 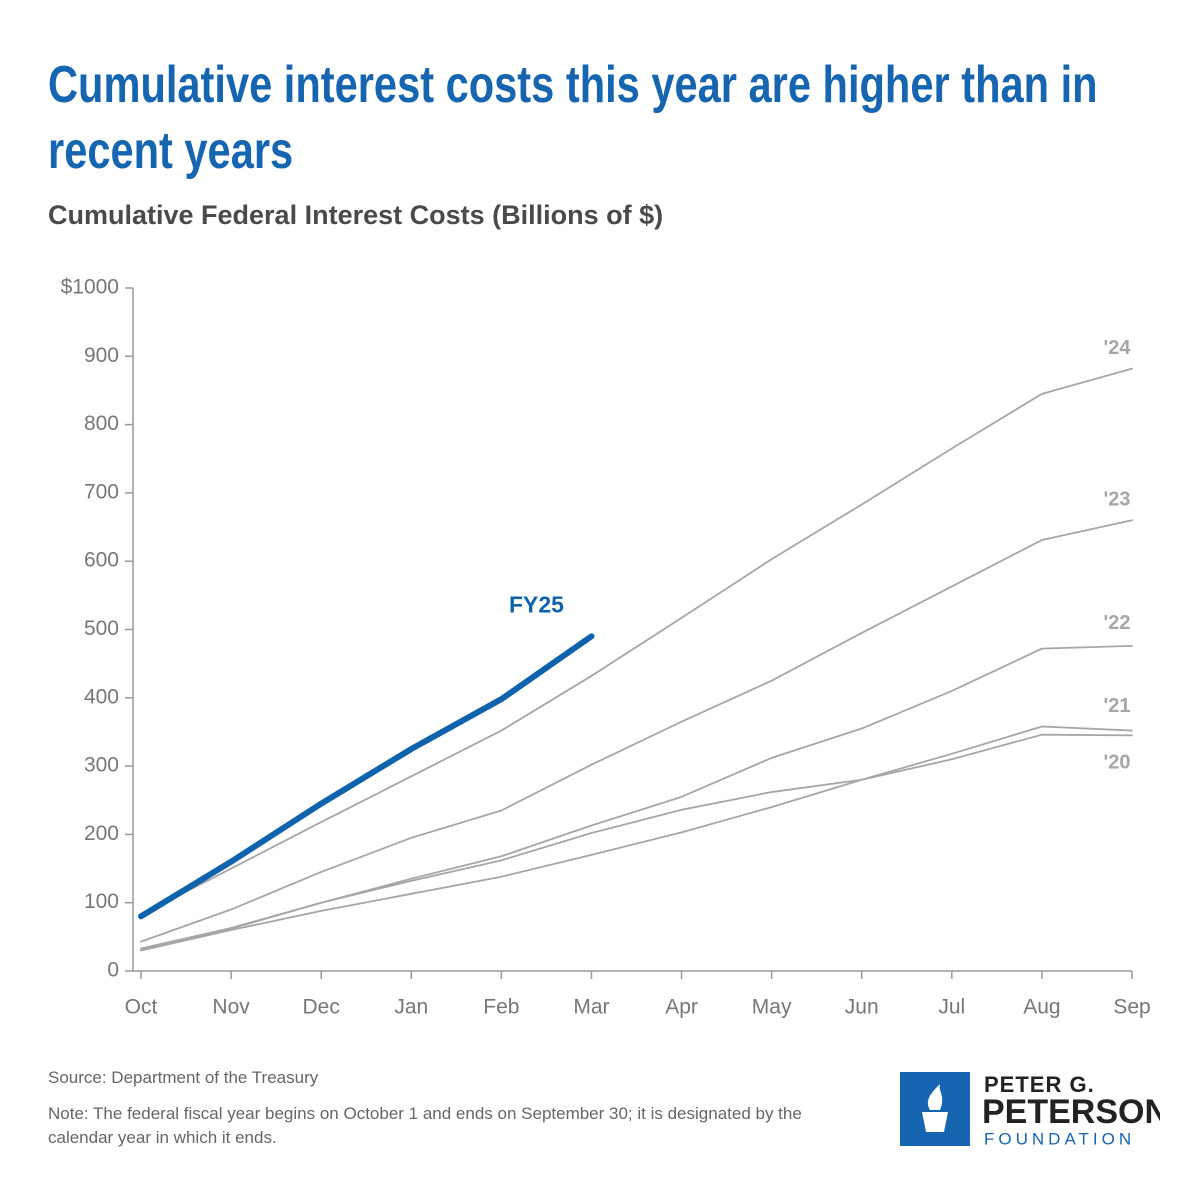 I want to click on logo-text: PETERSON, so click(x=1071, y=1112).